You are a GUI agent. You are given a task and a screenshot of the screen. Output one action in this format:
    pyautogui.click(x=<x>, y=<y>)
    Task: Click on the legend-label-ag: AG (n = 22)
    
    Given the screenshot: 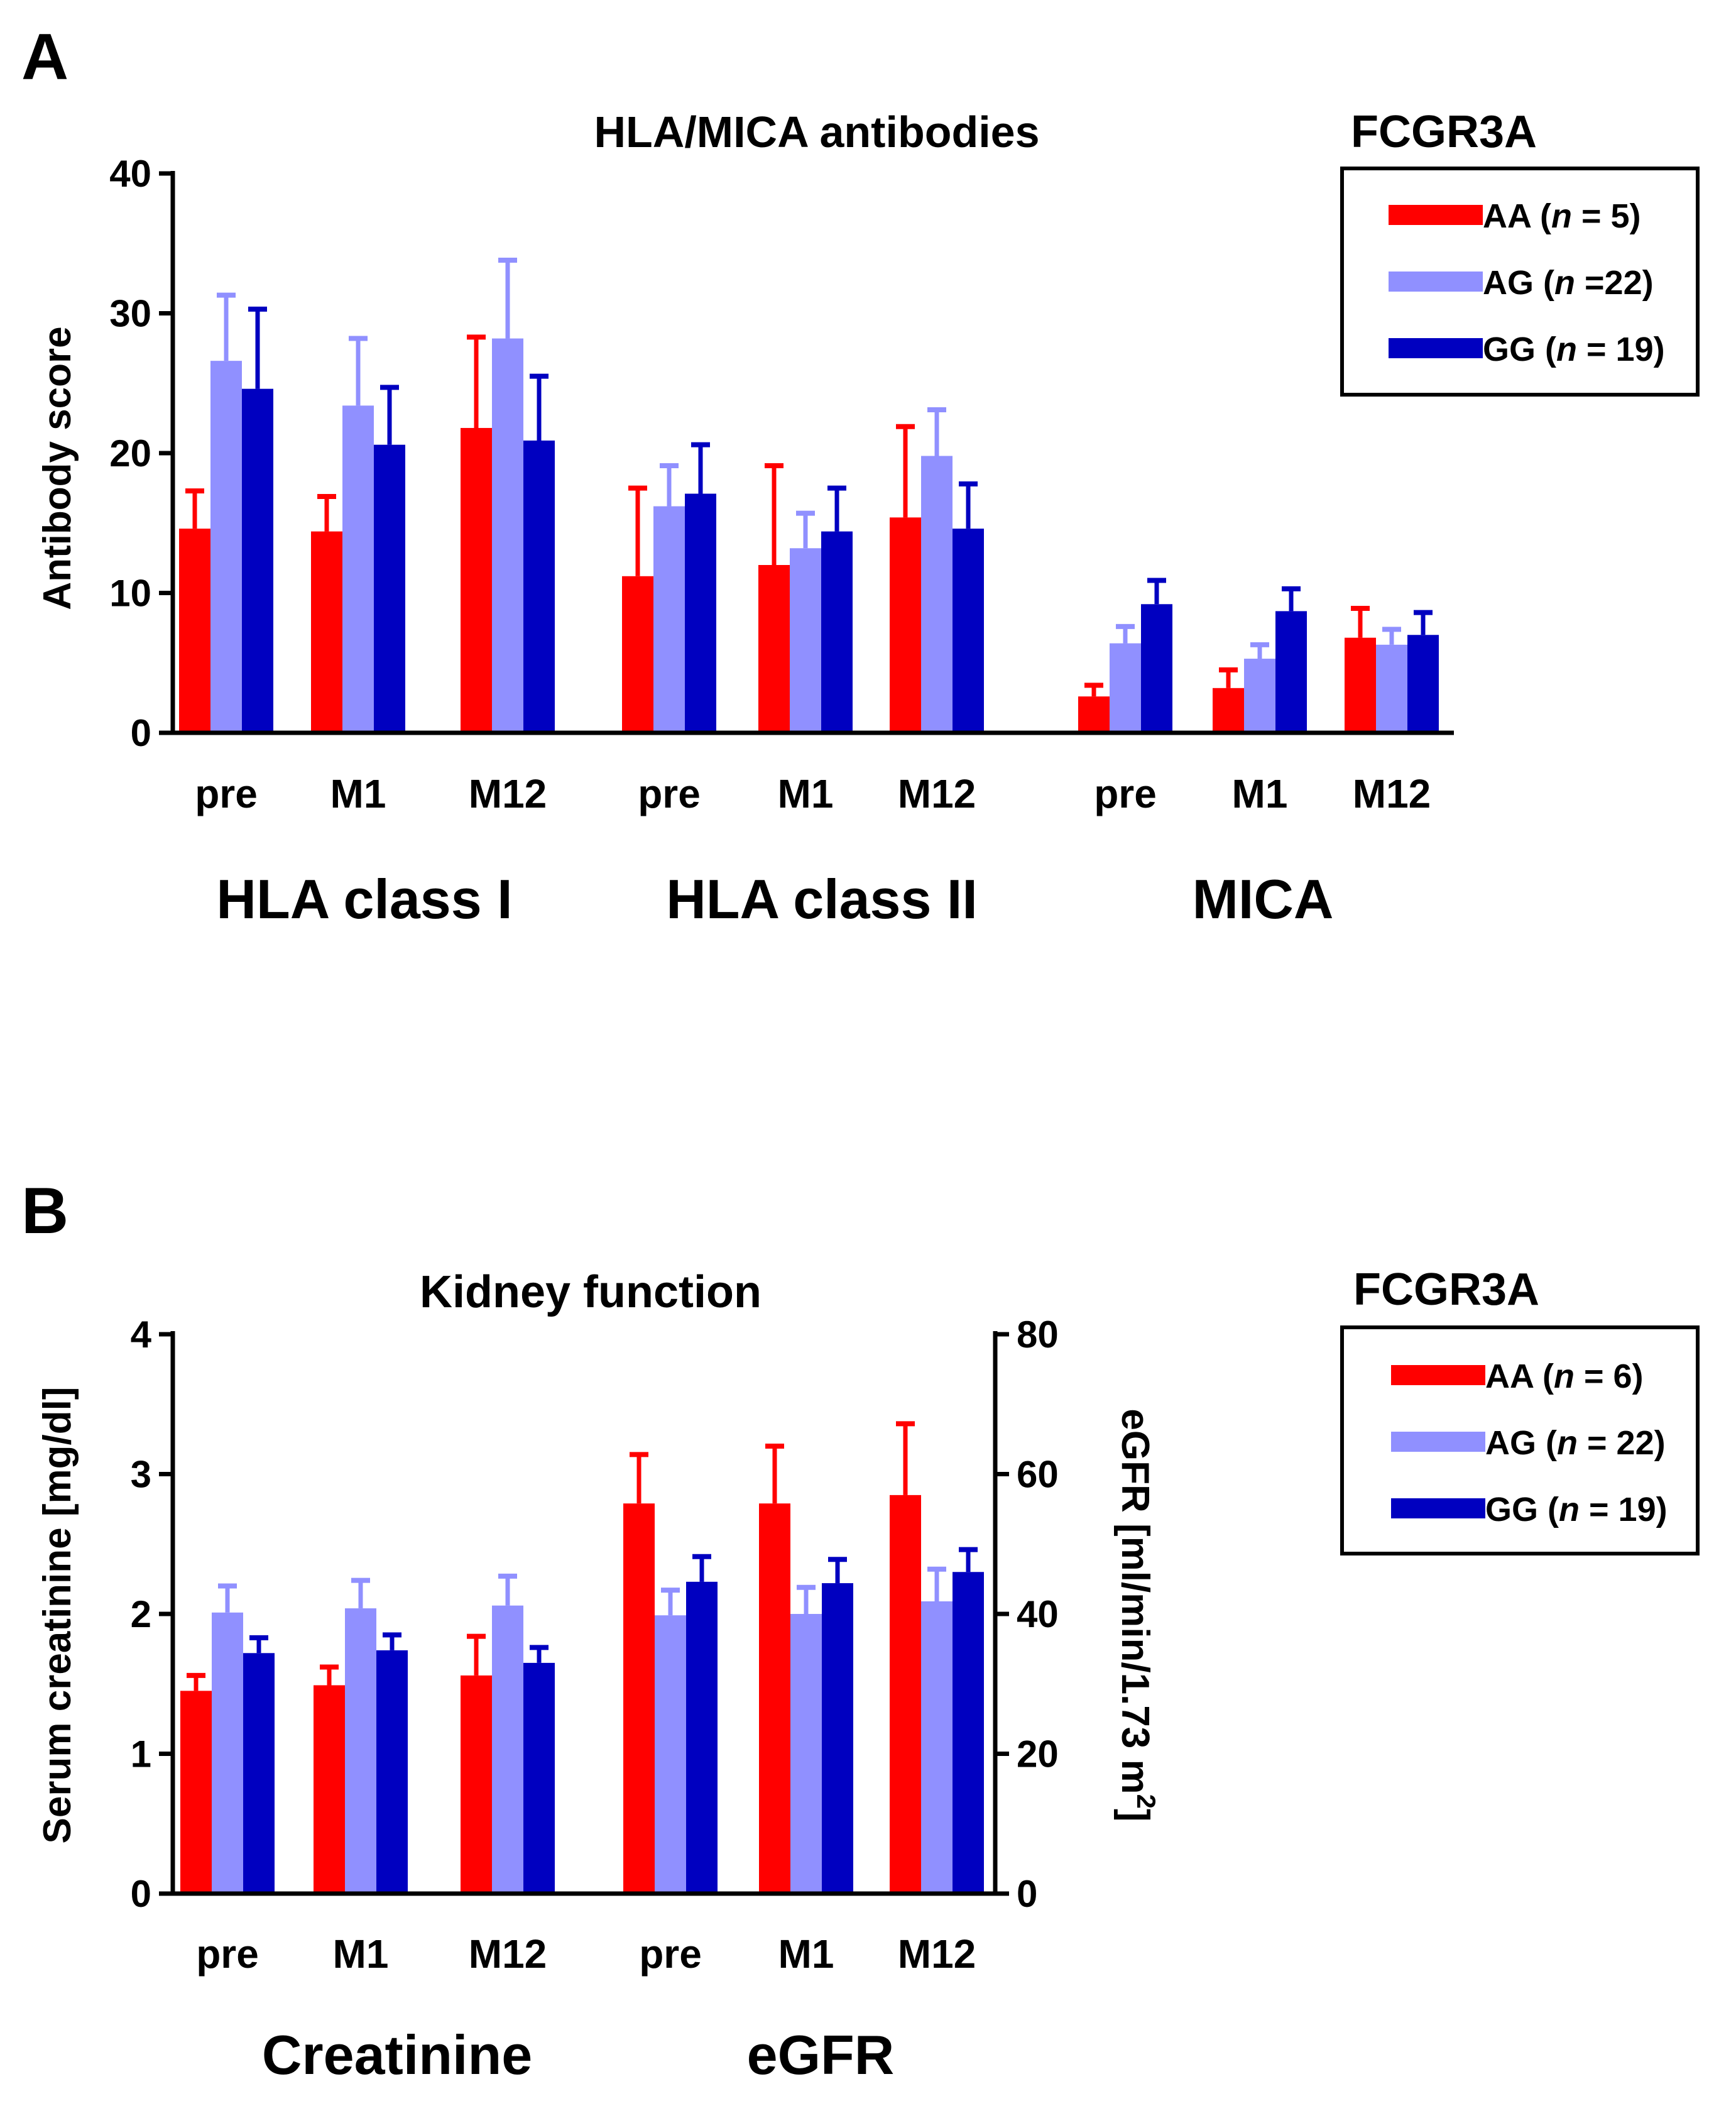 What is the action you would take?
    pyautogui.click(x=1575, y=1443)
    